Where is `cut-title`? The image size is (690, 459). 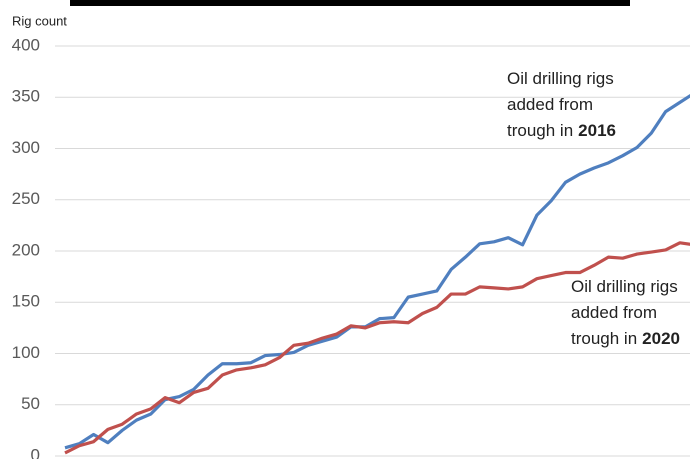 cut-title is located at coordinates (350, 3).